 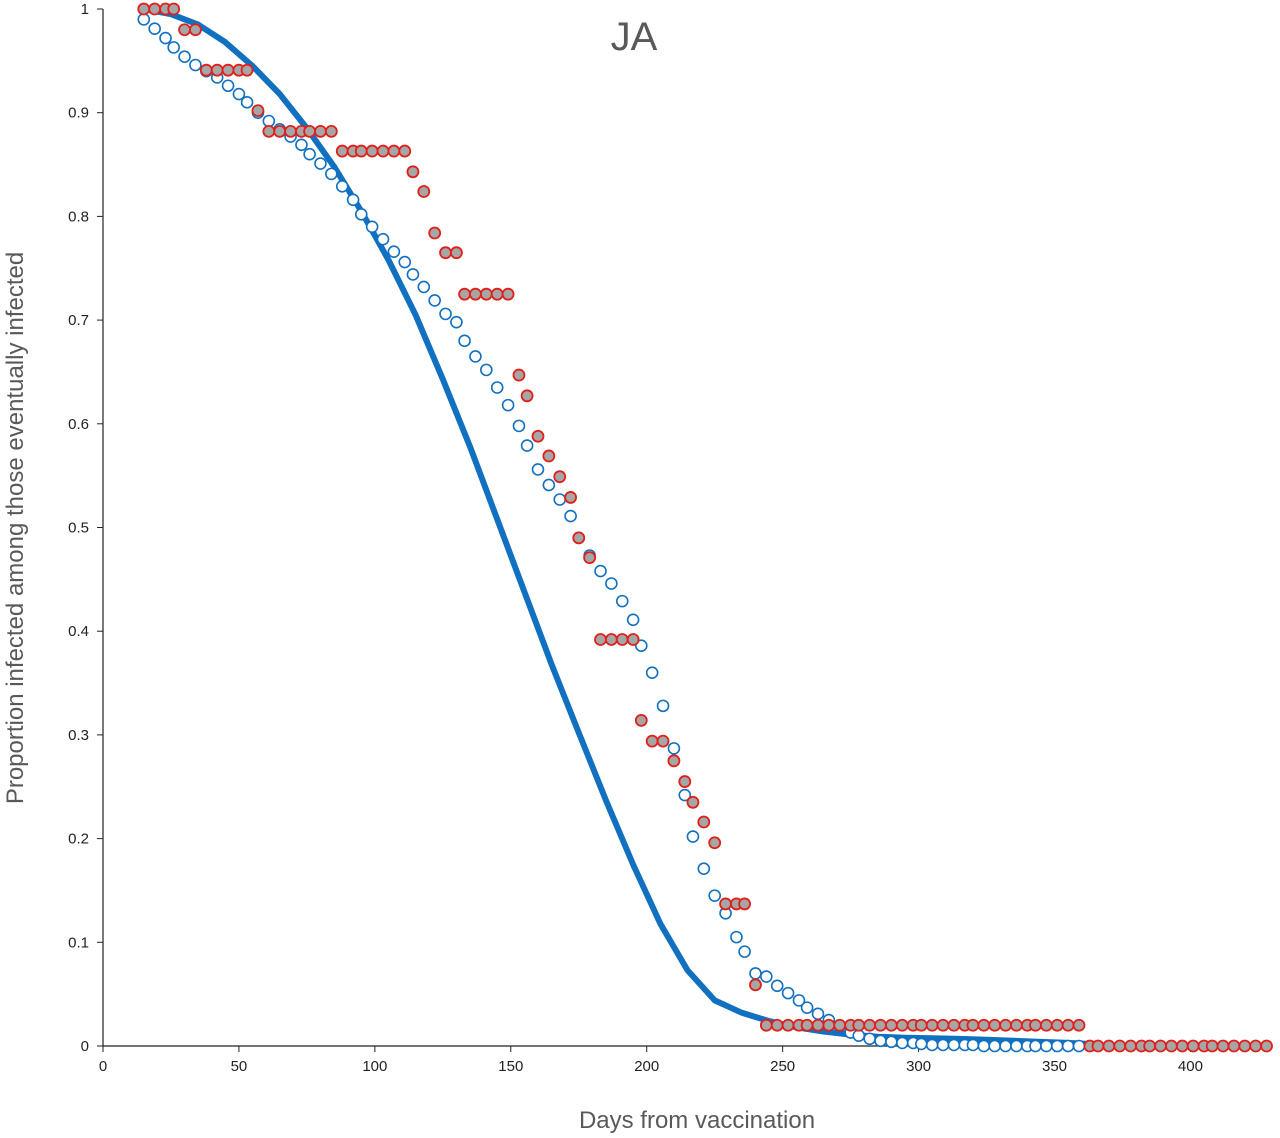 I want to click on x-tick-label: 350, so click(x=1054, y=1066).